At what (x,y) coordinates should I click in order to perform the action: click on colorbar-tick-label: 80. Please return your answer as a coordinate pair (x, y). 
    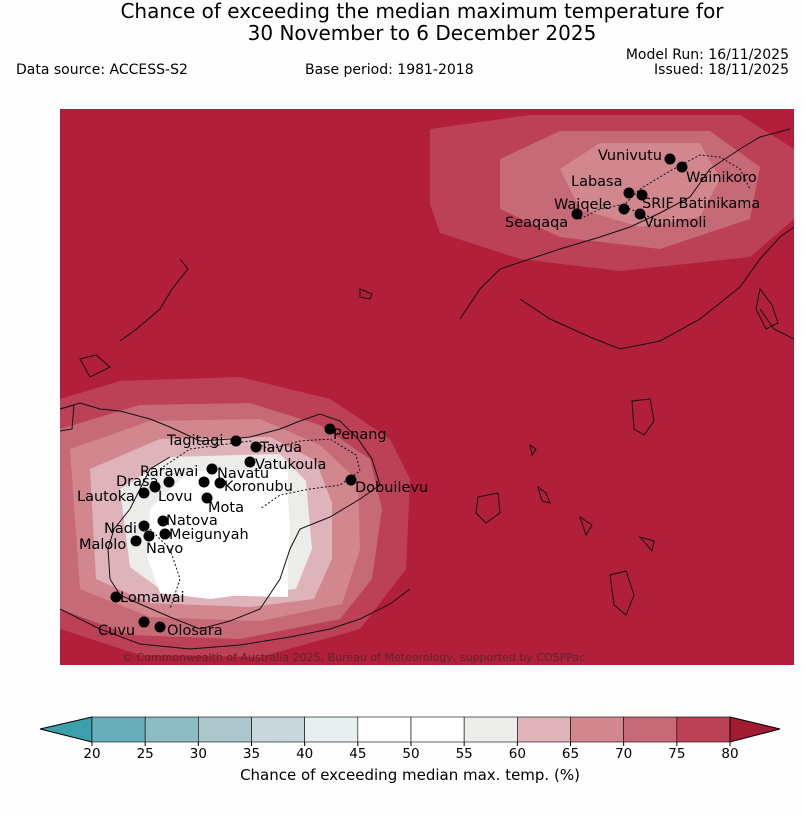
    Looking at the image, I should click on (729, 754).